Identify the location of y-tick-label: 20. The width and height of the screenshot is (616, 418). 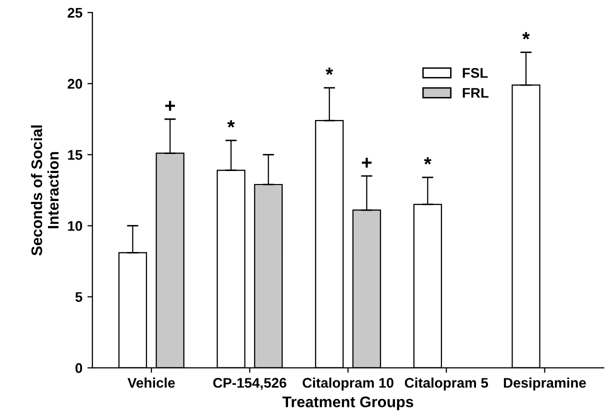
(75, 83).